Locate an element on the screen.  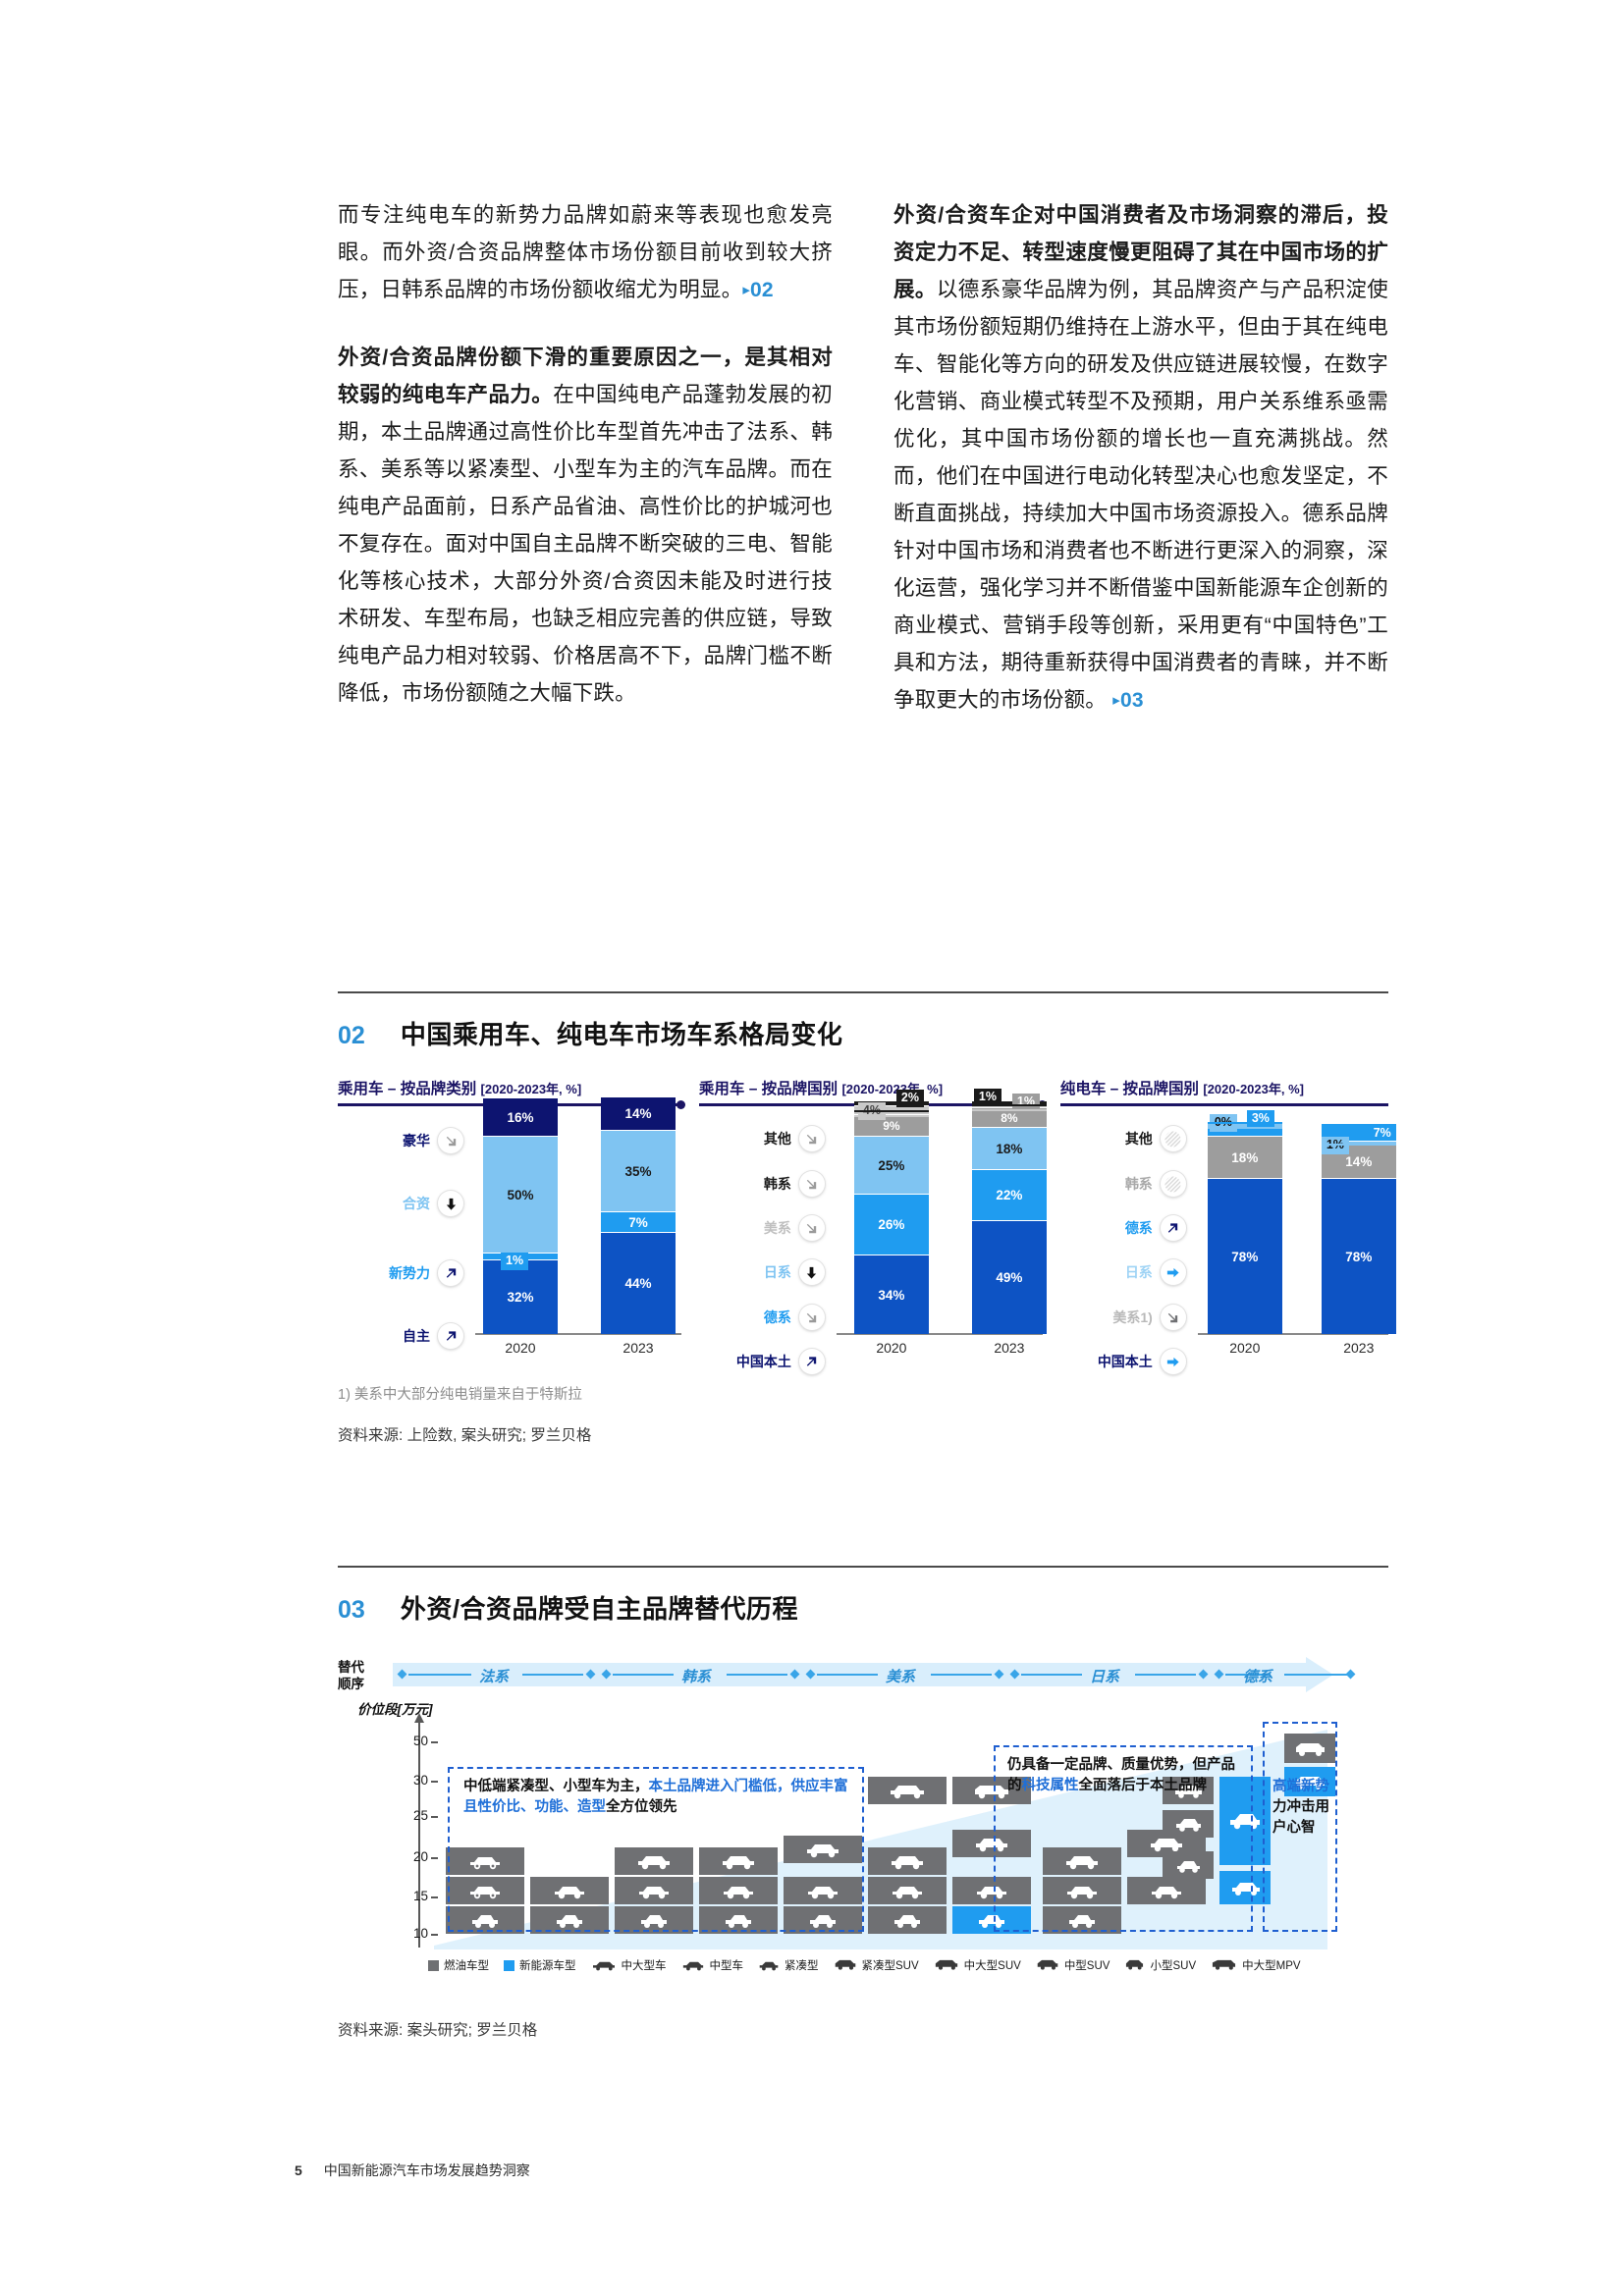
legend-item-compact: 紧凑型 is located at coordinates (788, 1965).